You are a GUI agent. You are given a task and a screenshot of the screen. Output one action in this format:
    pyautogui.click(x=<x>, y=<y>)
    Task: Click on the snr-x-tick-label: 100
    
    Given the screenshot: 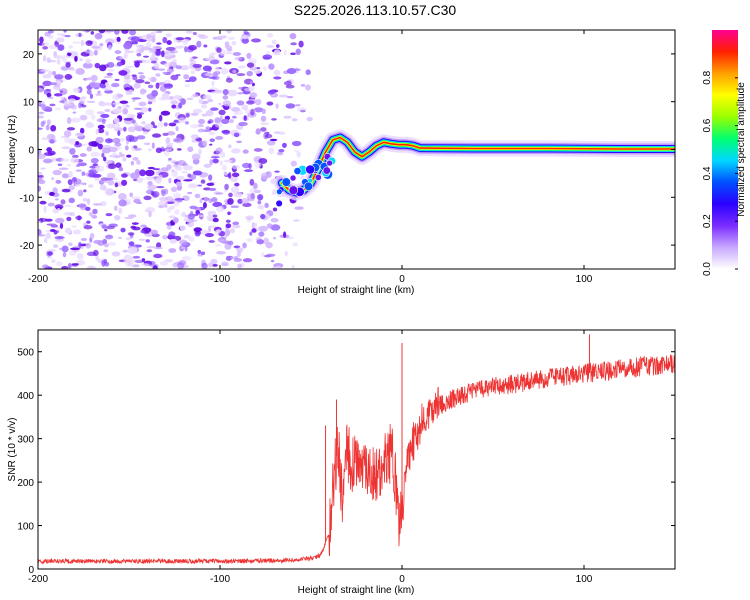 What is the action you would take?
    pyautogui.click(x=584, y=579)
    